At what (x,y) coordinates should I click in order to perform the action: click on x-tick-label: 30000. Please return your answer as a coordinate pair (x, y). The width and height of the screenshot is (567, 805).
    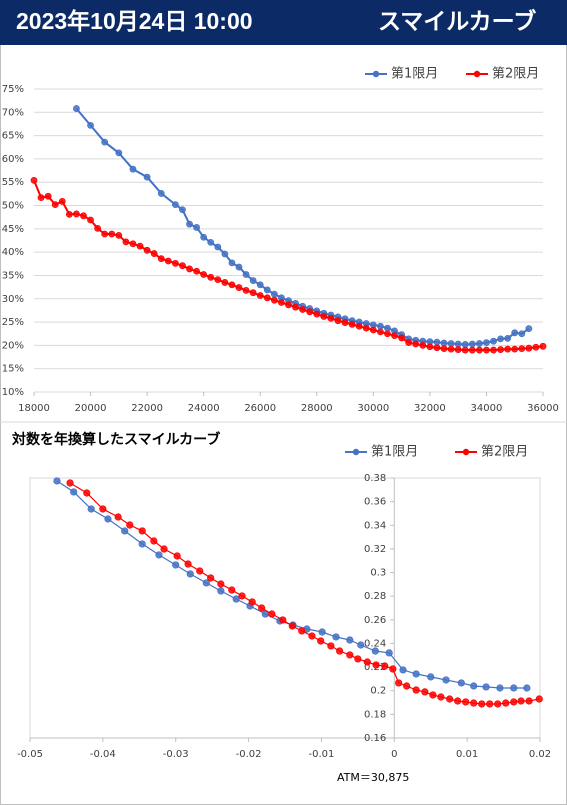
    Looking at the image, I should click on (373, 408).